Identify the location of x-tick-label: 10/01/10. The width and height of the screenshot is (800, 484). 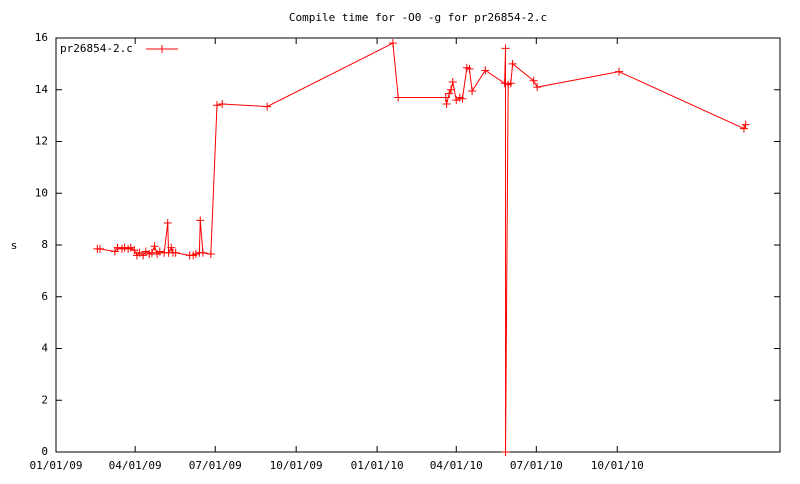
(617, 465).